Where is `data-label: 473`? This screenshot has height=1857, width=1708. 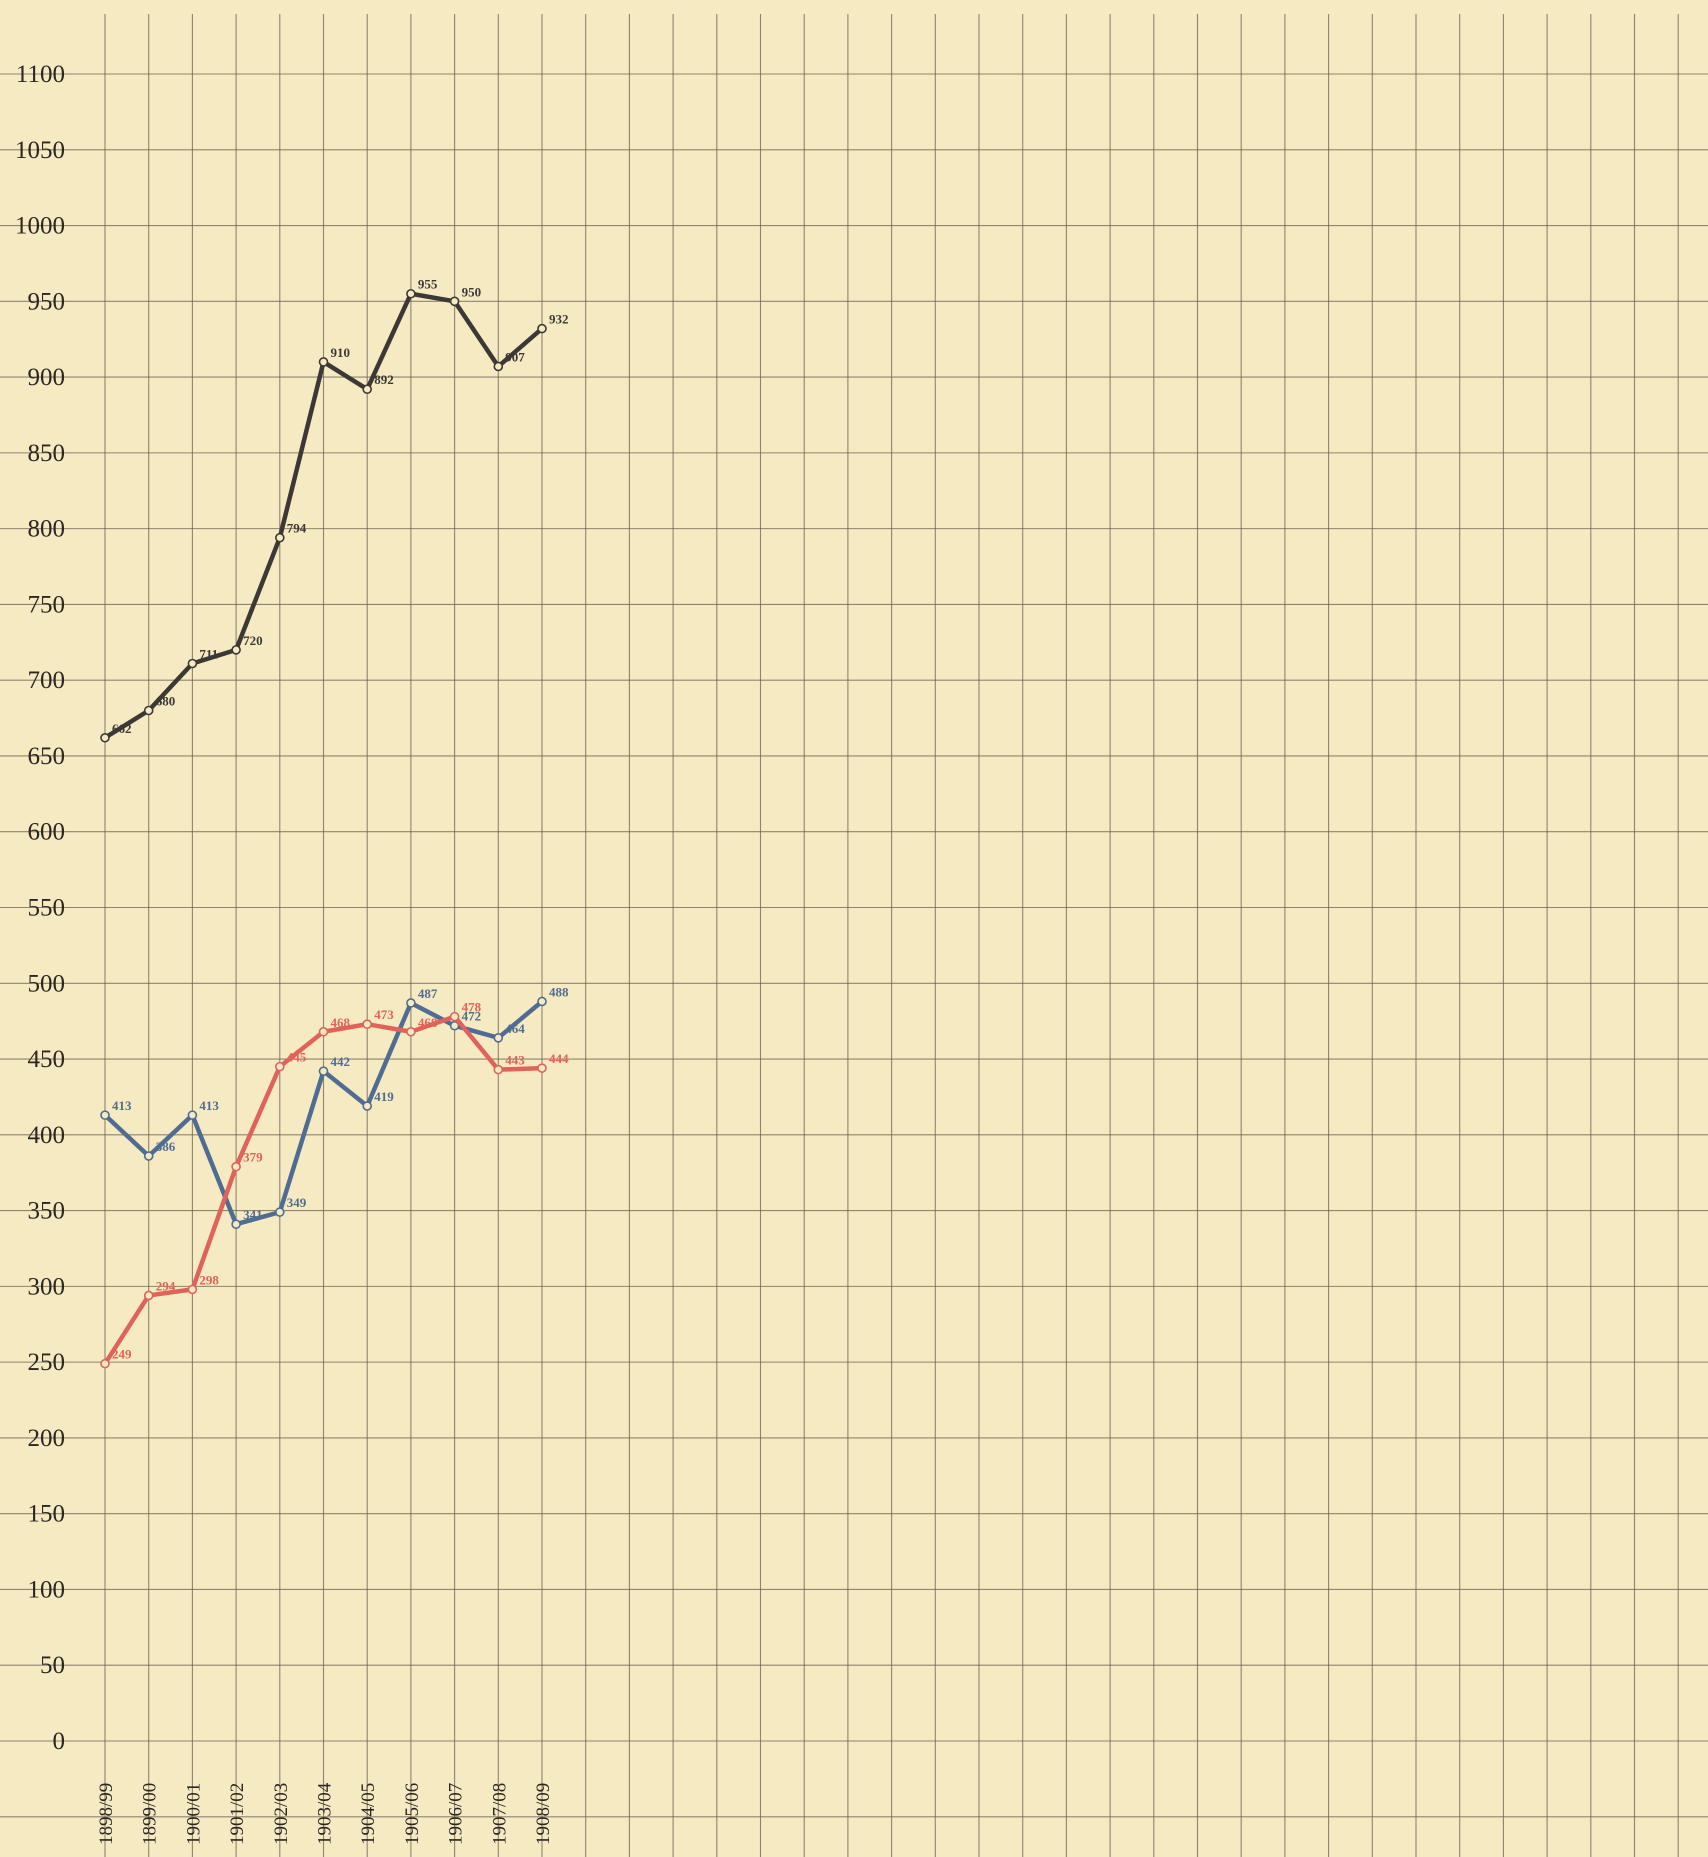
data-label: 473 is located at coordinates (384, 1014).